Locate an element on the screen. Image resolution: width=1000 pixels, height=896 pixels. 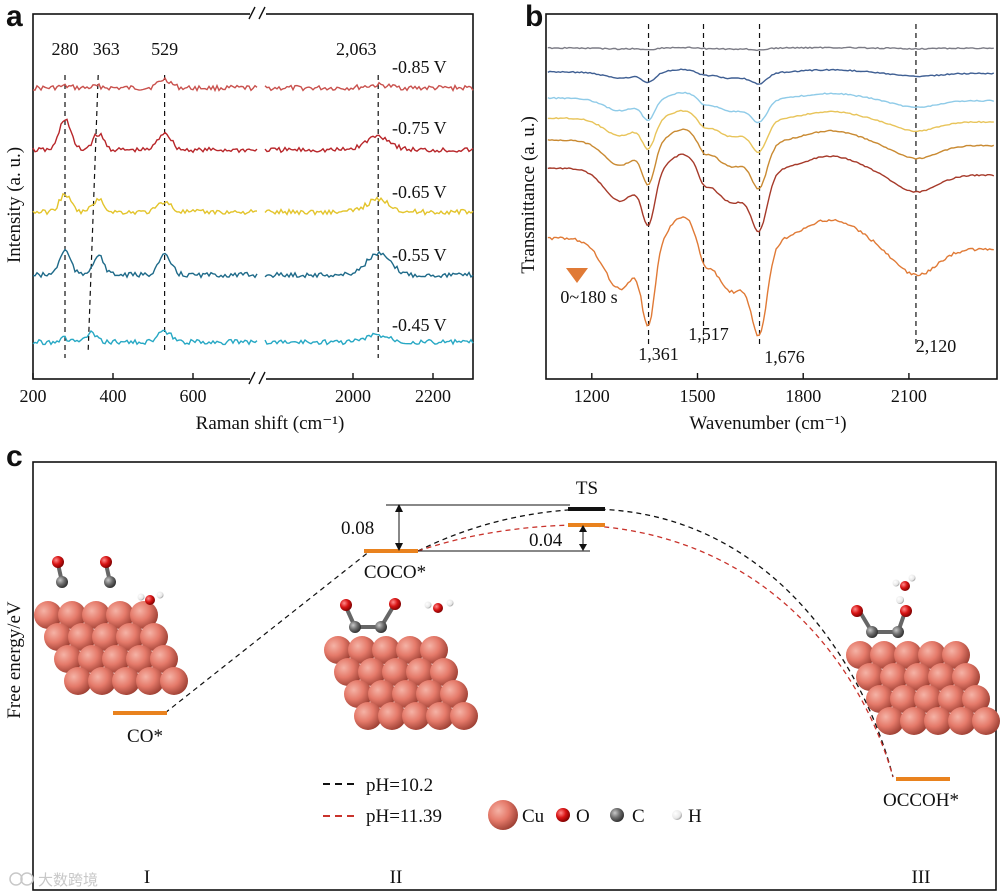
series-label: -0.65 V is located at coordinates (419, 192).